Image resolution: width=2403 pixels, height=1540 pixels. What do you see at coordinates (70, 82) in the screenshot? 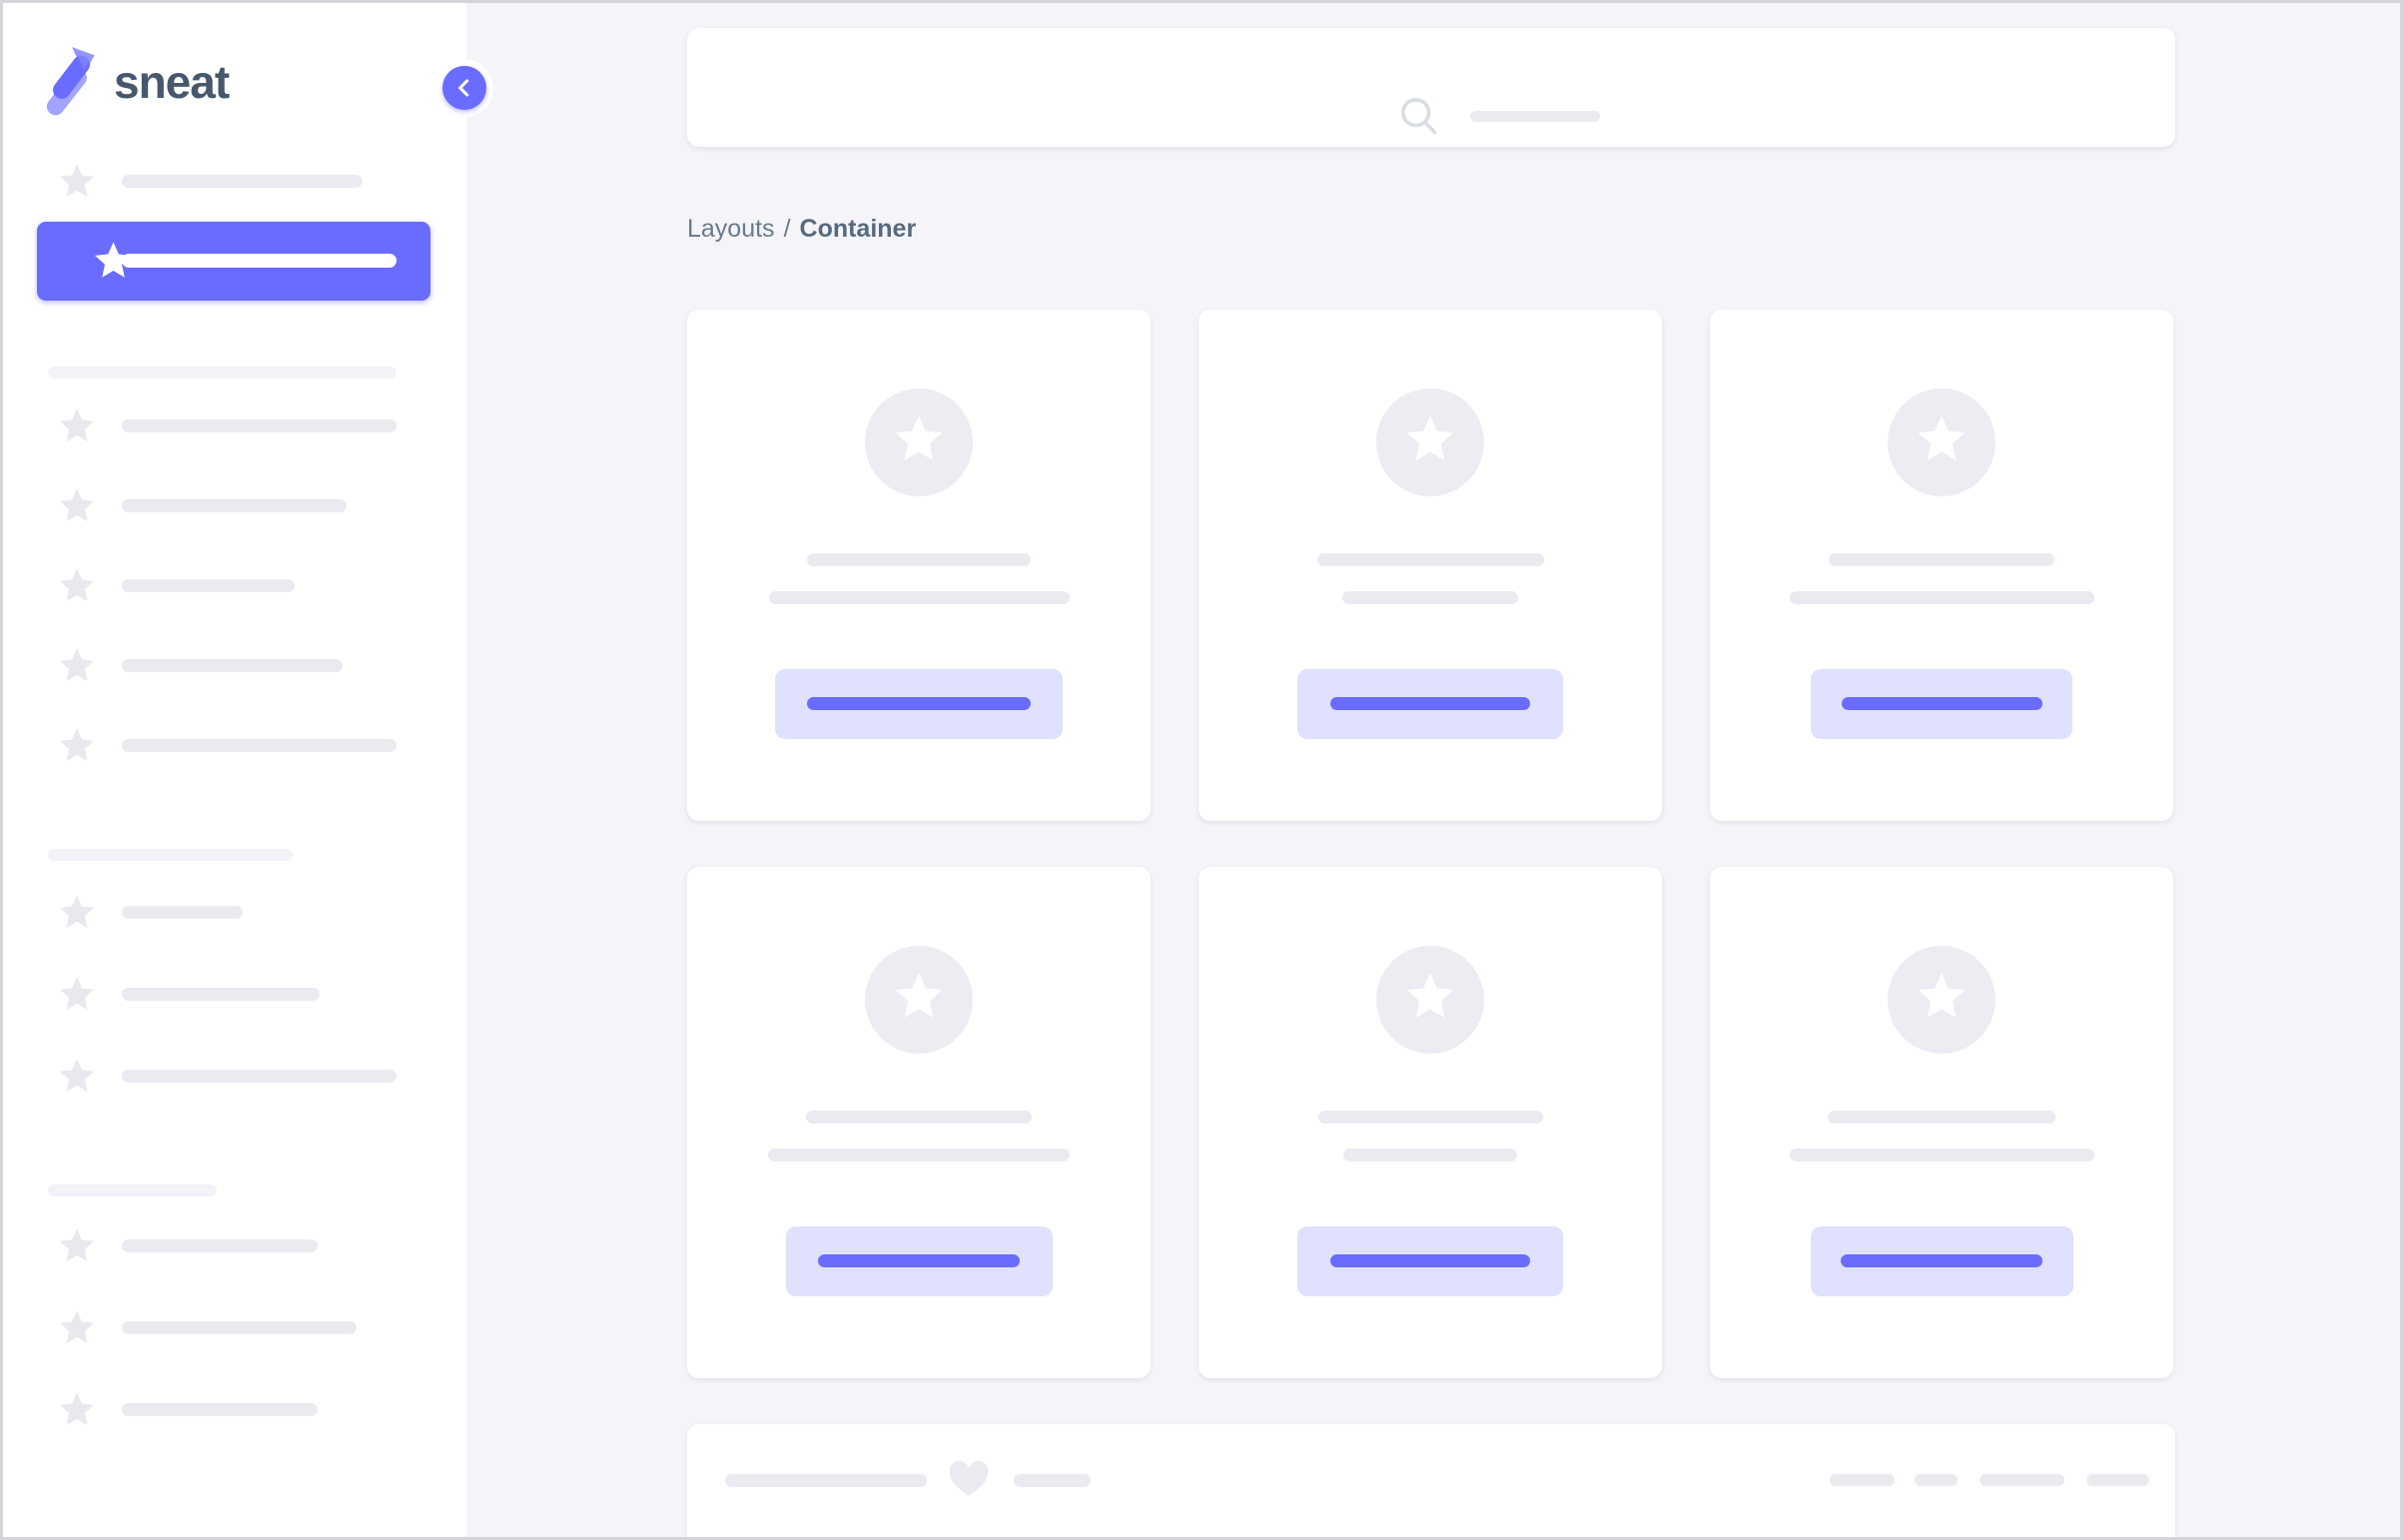
I see `sneat-logo-icon` at bounding box center [70, 82].